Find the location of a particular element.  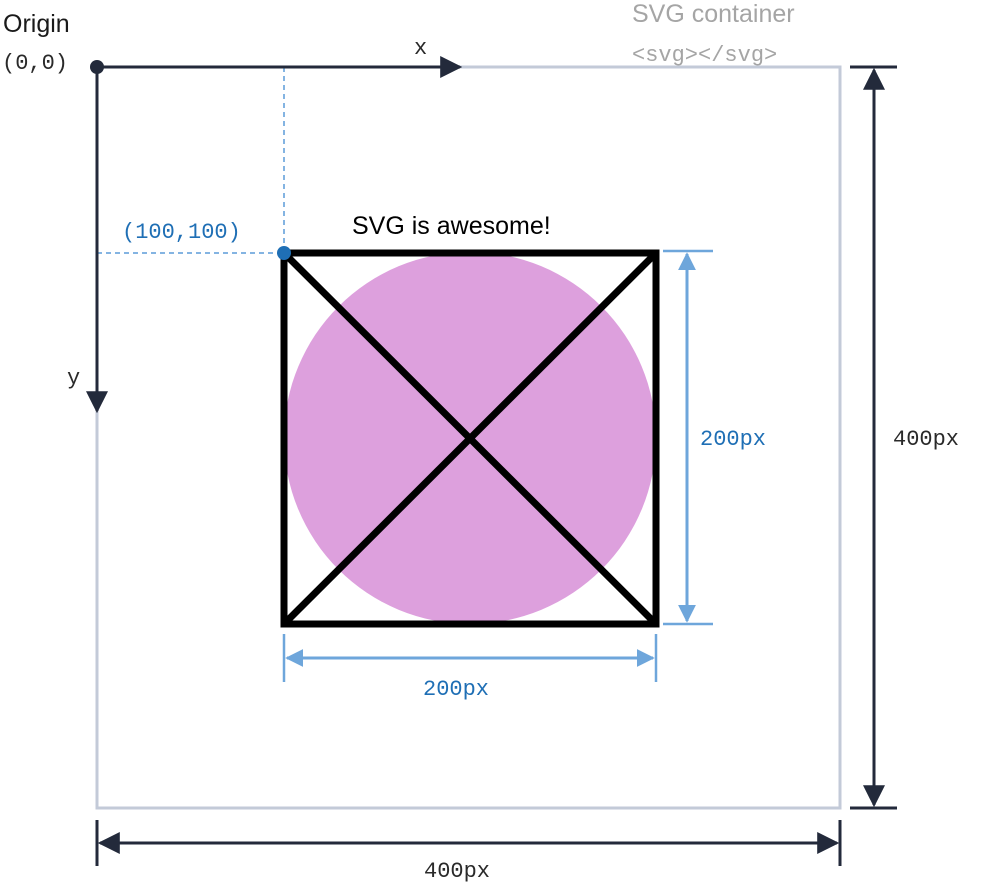

y-axis-label: y is located at coordinates (73, 378).